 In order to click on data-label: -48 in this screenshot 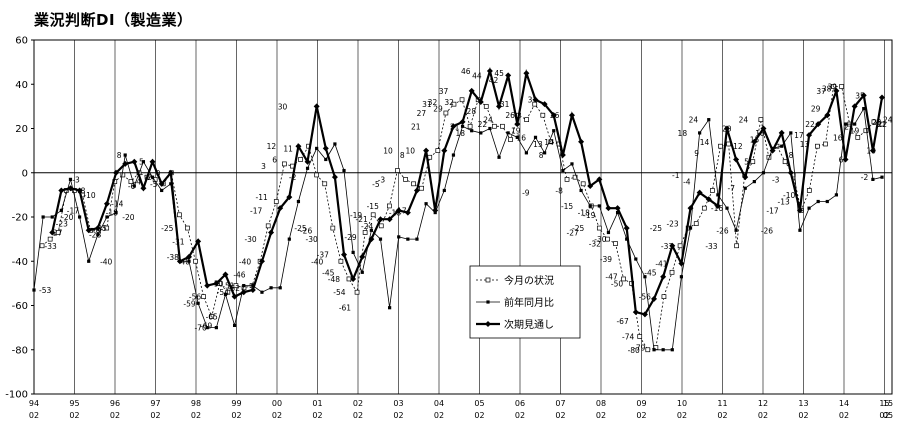, I will do `click(334, 279)`.